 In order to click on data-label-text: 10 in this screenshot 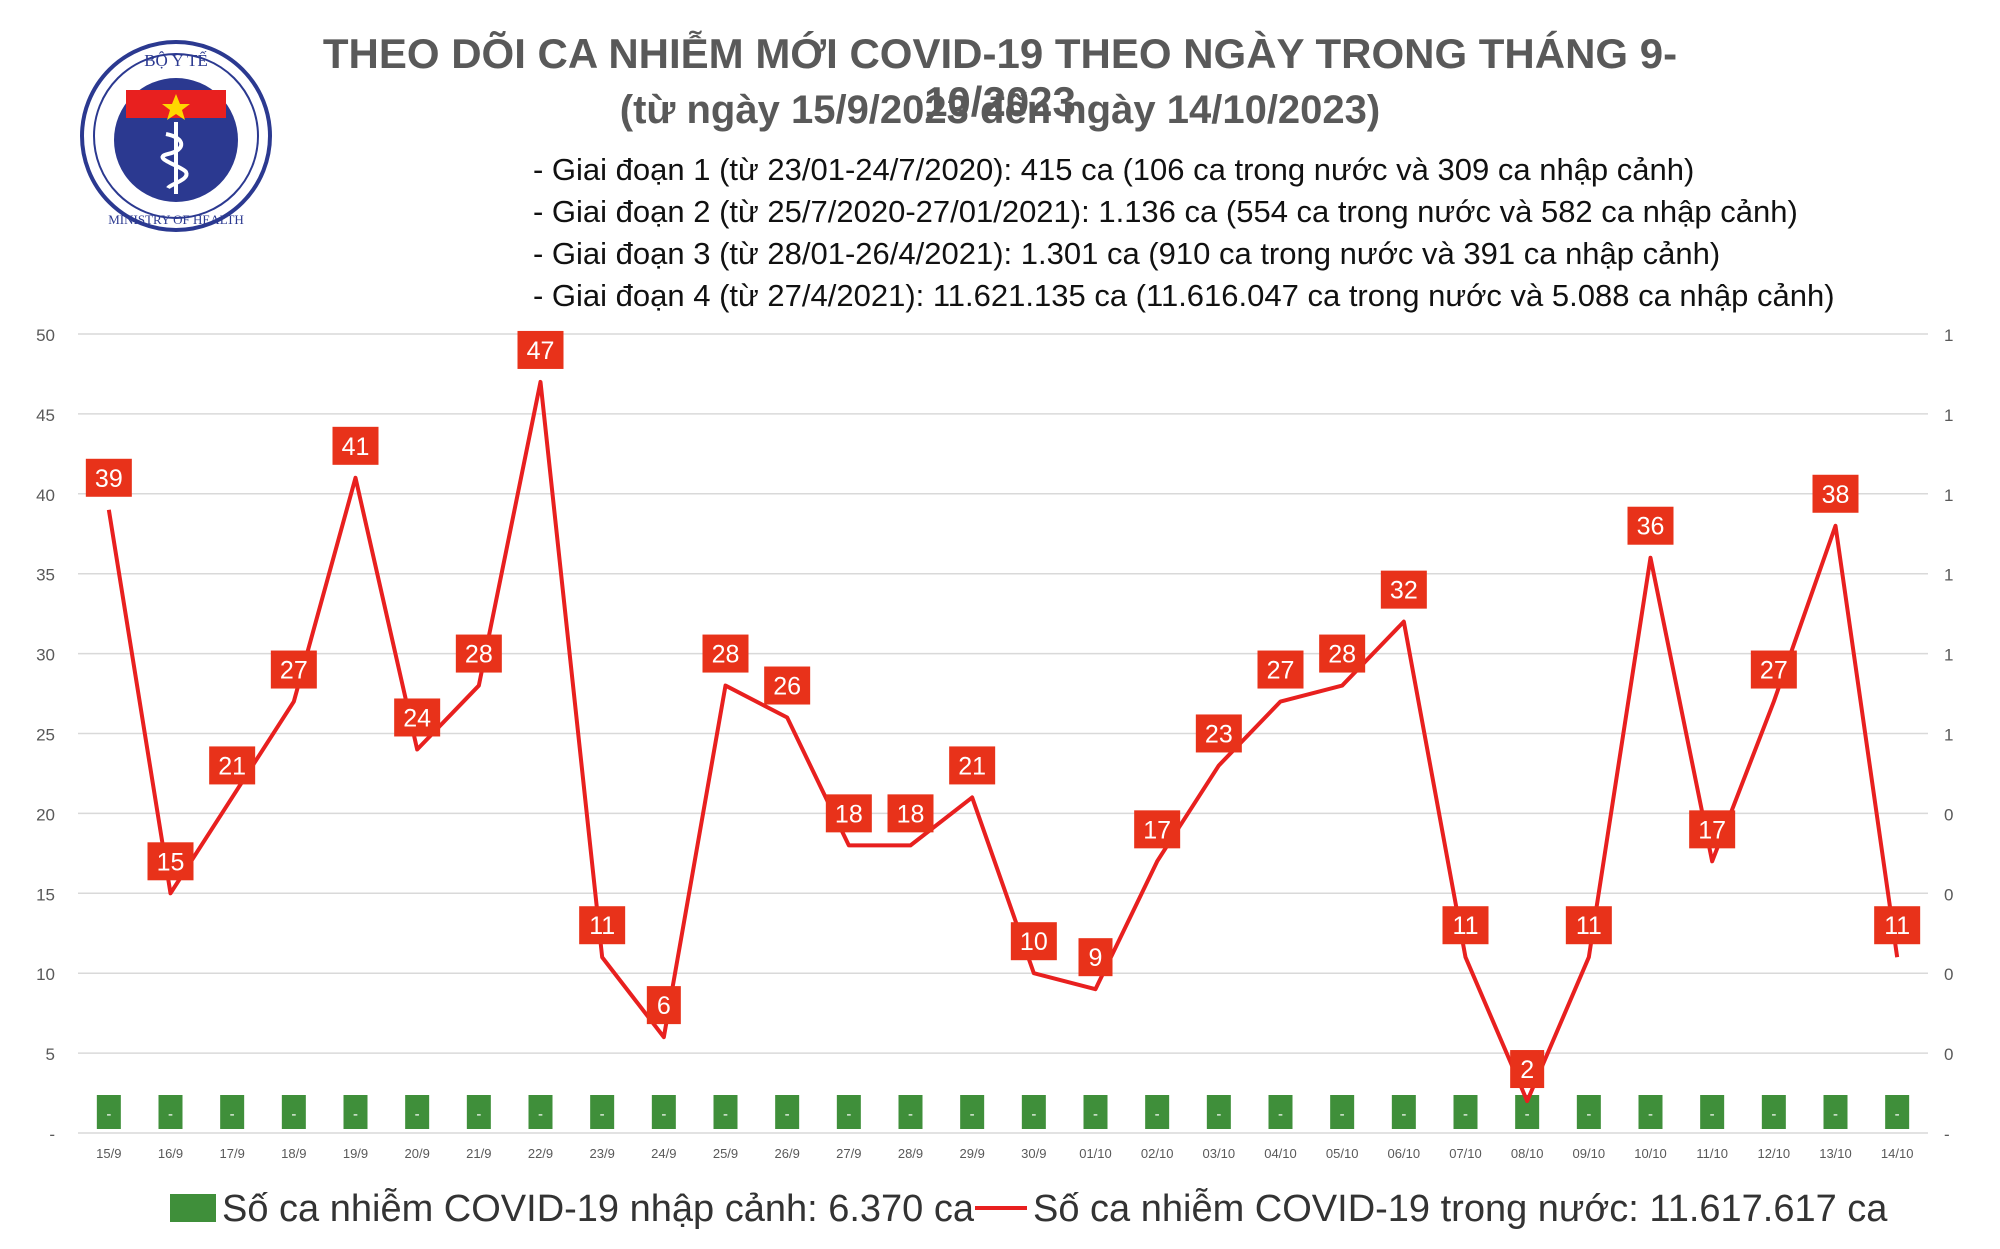, I will do `click(1034, 942)`.